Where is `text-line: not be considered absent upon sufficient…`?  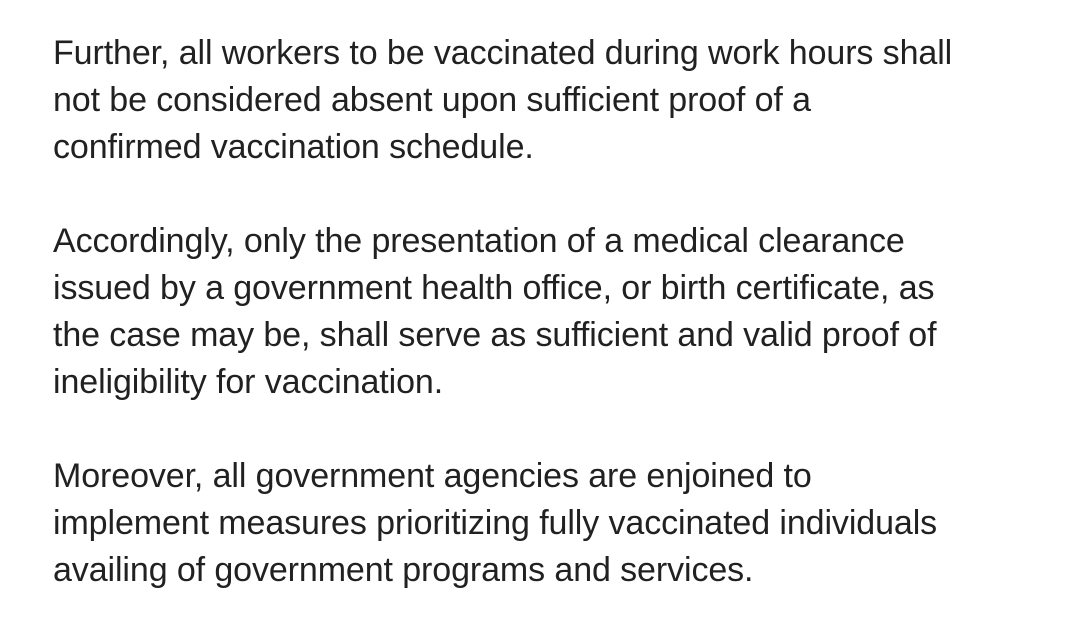 text-line: not be considered absent upon sufficient… is located at coordinates (432, 100).